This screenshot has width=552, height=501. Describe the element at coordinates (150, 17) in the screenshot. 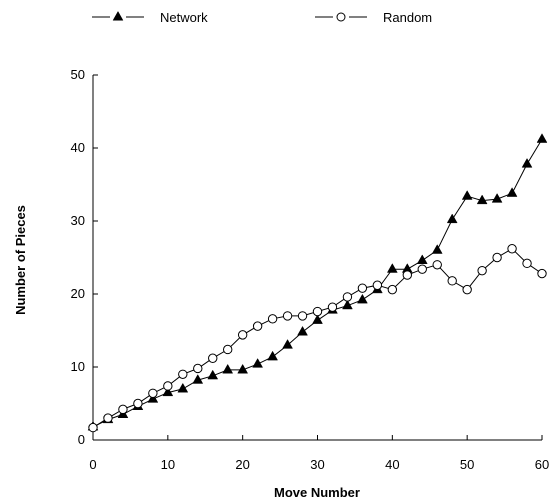

I see `legend-item-network: Network` at that location.